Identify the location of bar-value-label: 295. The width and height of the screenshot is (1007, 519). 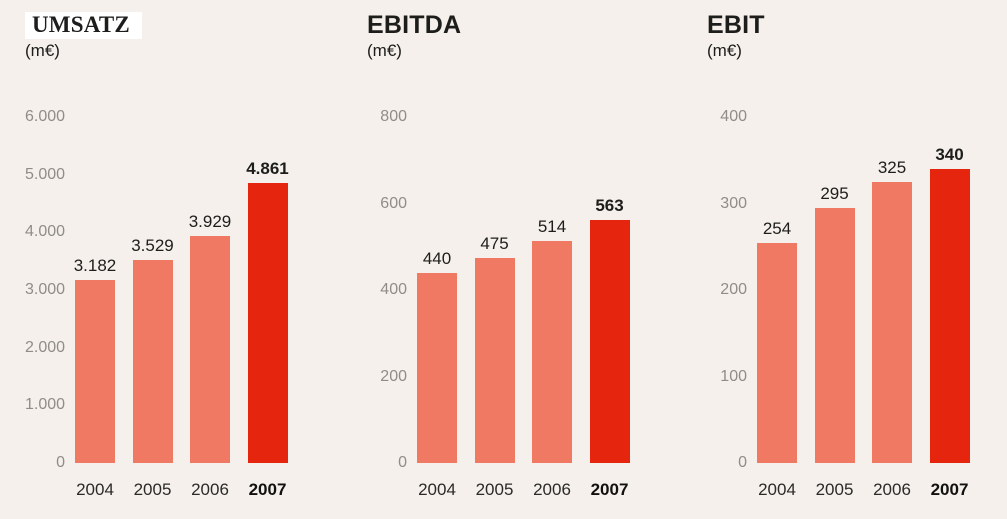
(834, 193).